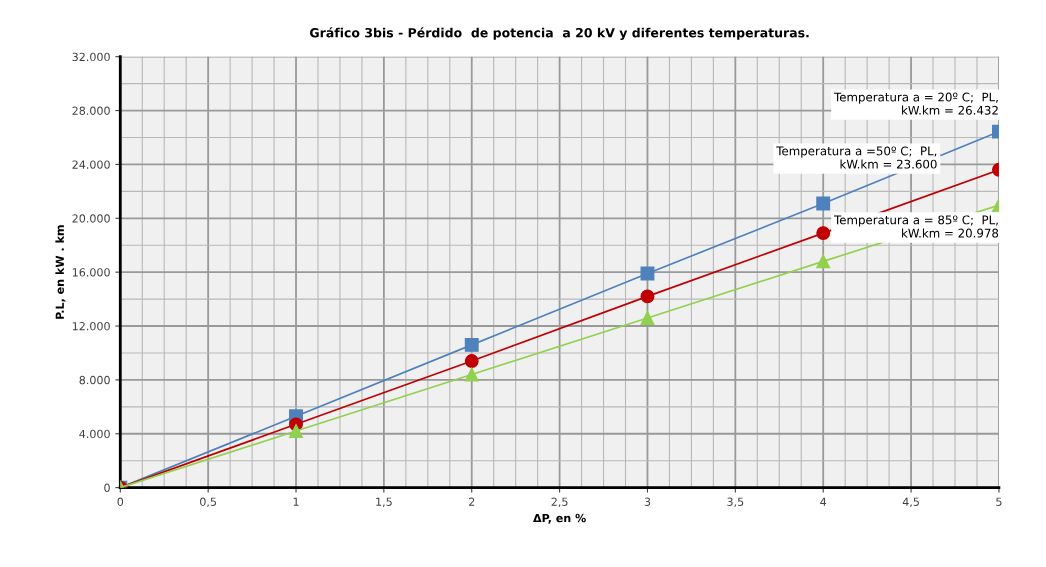  What do you see at coordinates (107, 487) in the screenshot?
I see `y-tick-label: 0` at bounding box center [107, 487].